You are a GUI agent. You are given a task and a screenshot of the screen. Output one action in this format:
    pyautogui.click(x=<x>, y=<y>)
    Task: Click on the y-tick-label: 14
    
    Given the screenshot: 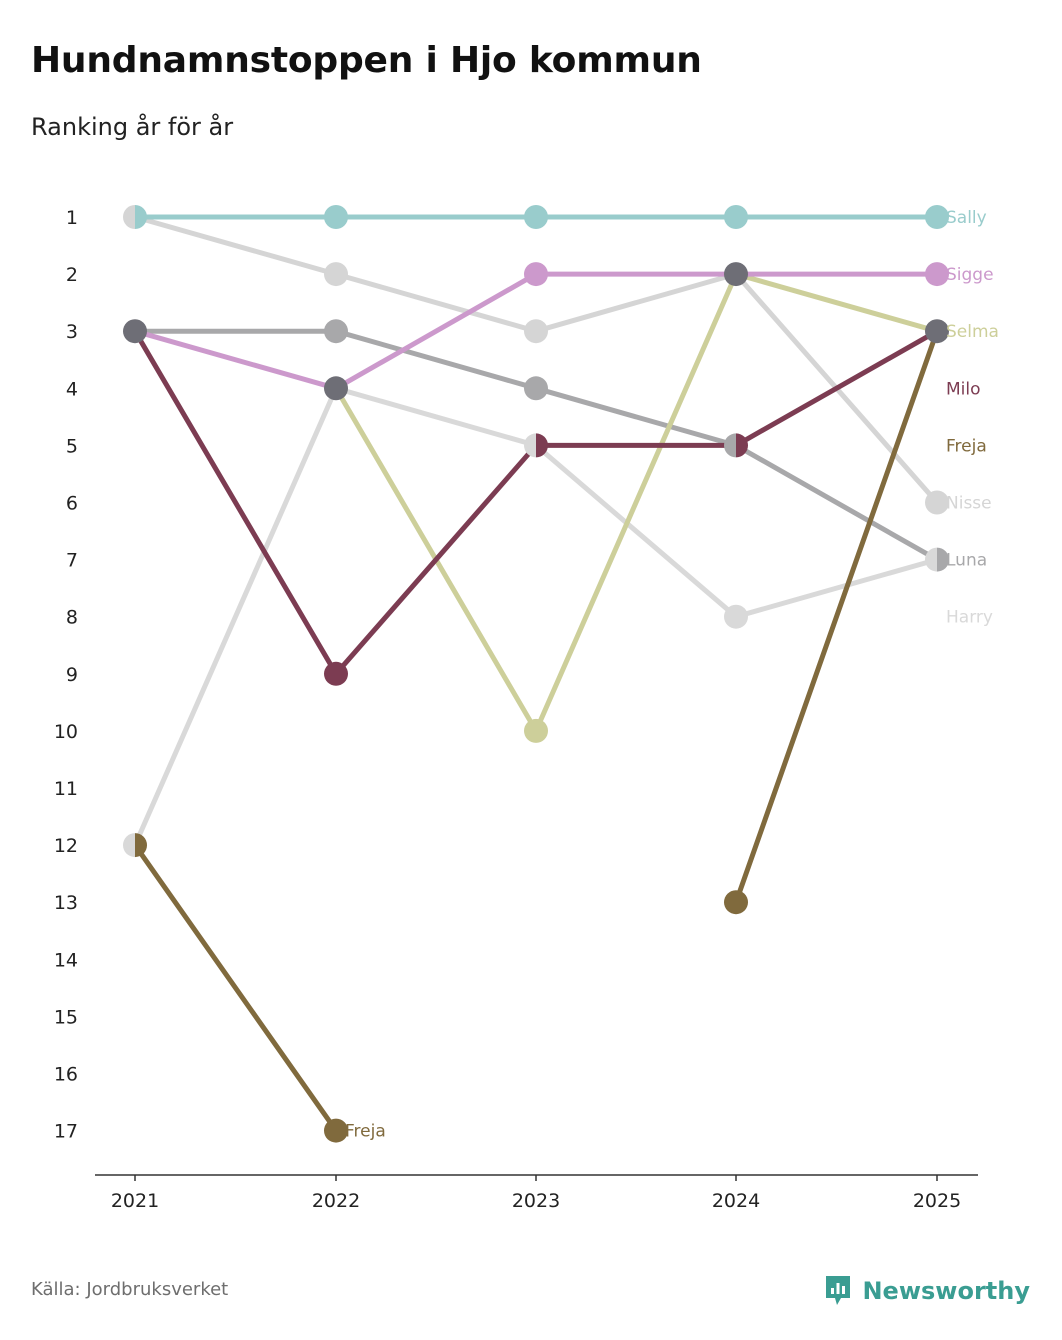 What is the action you would take?
    pyautogui.click(x=66, y=960)
    